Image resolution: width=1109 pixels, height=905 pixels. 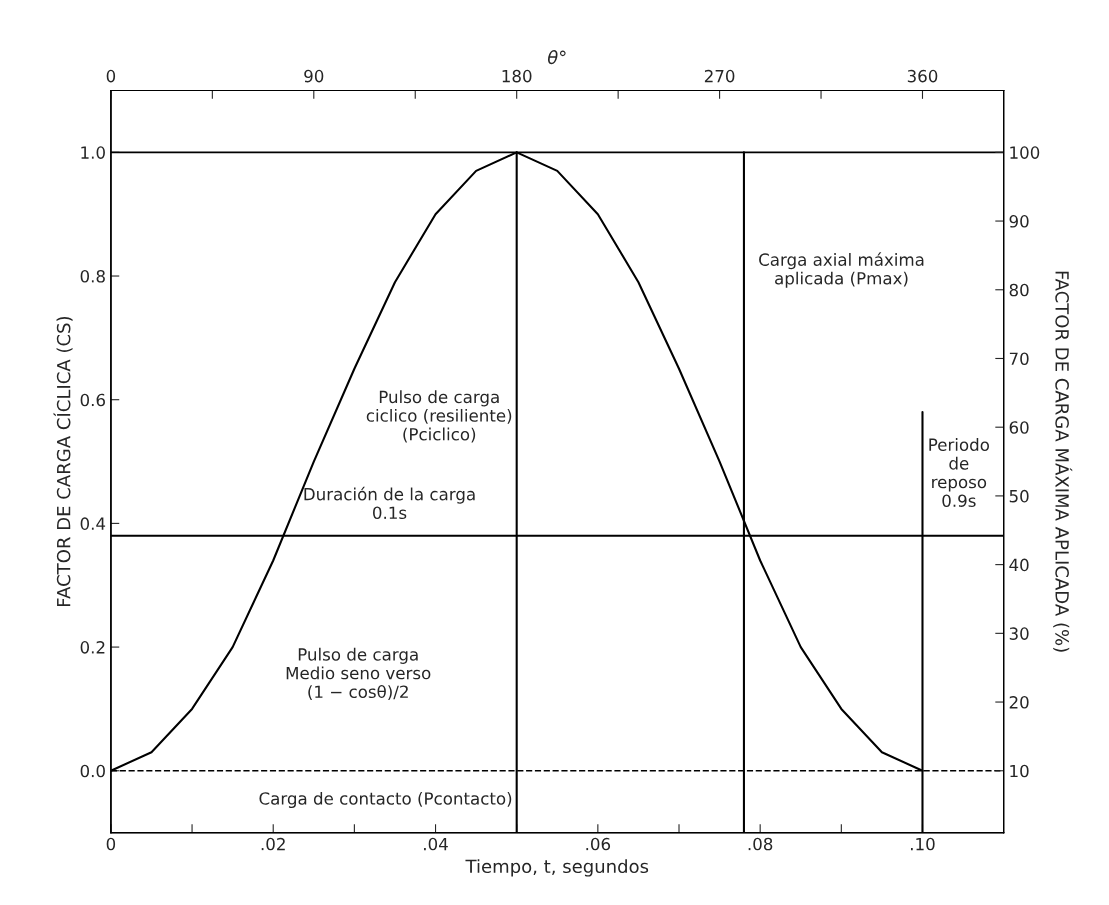 What do you see at coordinates (389, 503) in the screenshot?
I see `annotation: Duración de la carga 0.1s` at bounding box center [389, 503].